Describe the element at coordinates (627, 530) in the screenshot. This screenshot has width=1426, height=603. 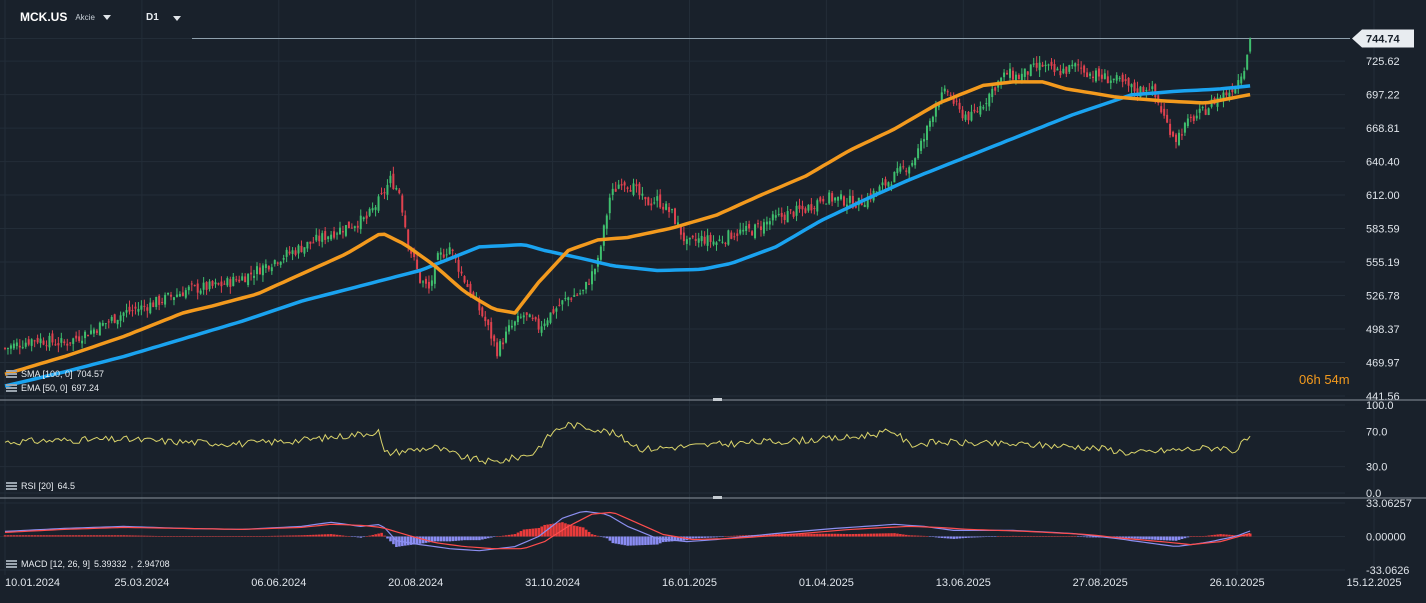
I see `macd-signal-line` at that location.